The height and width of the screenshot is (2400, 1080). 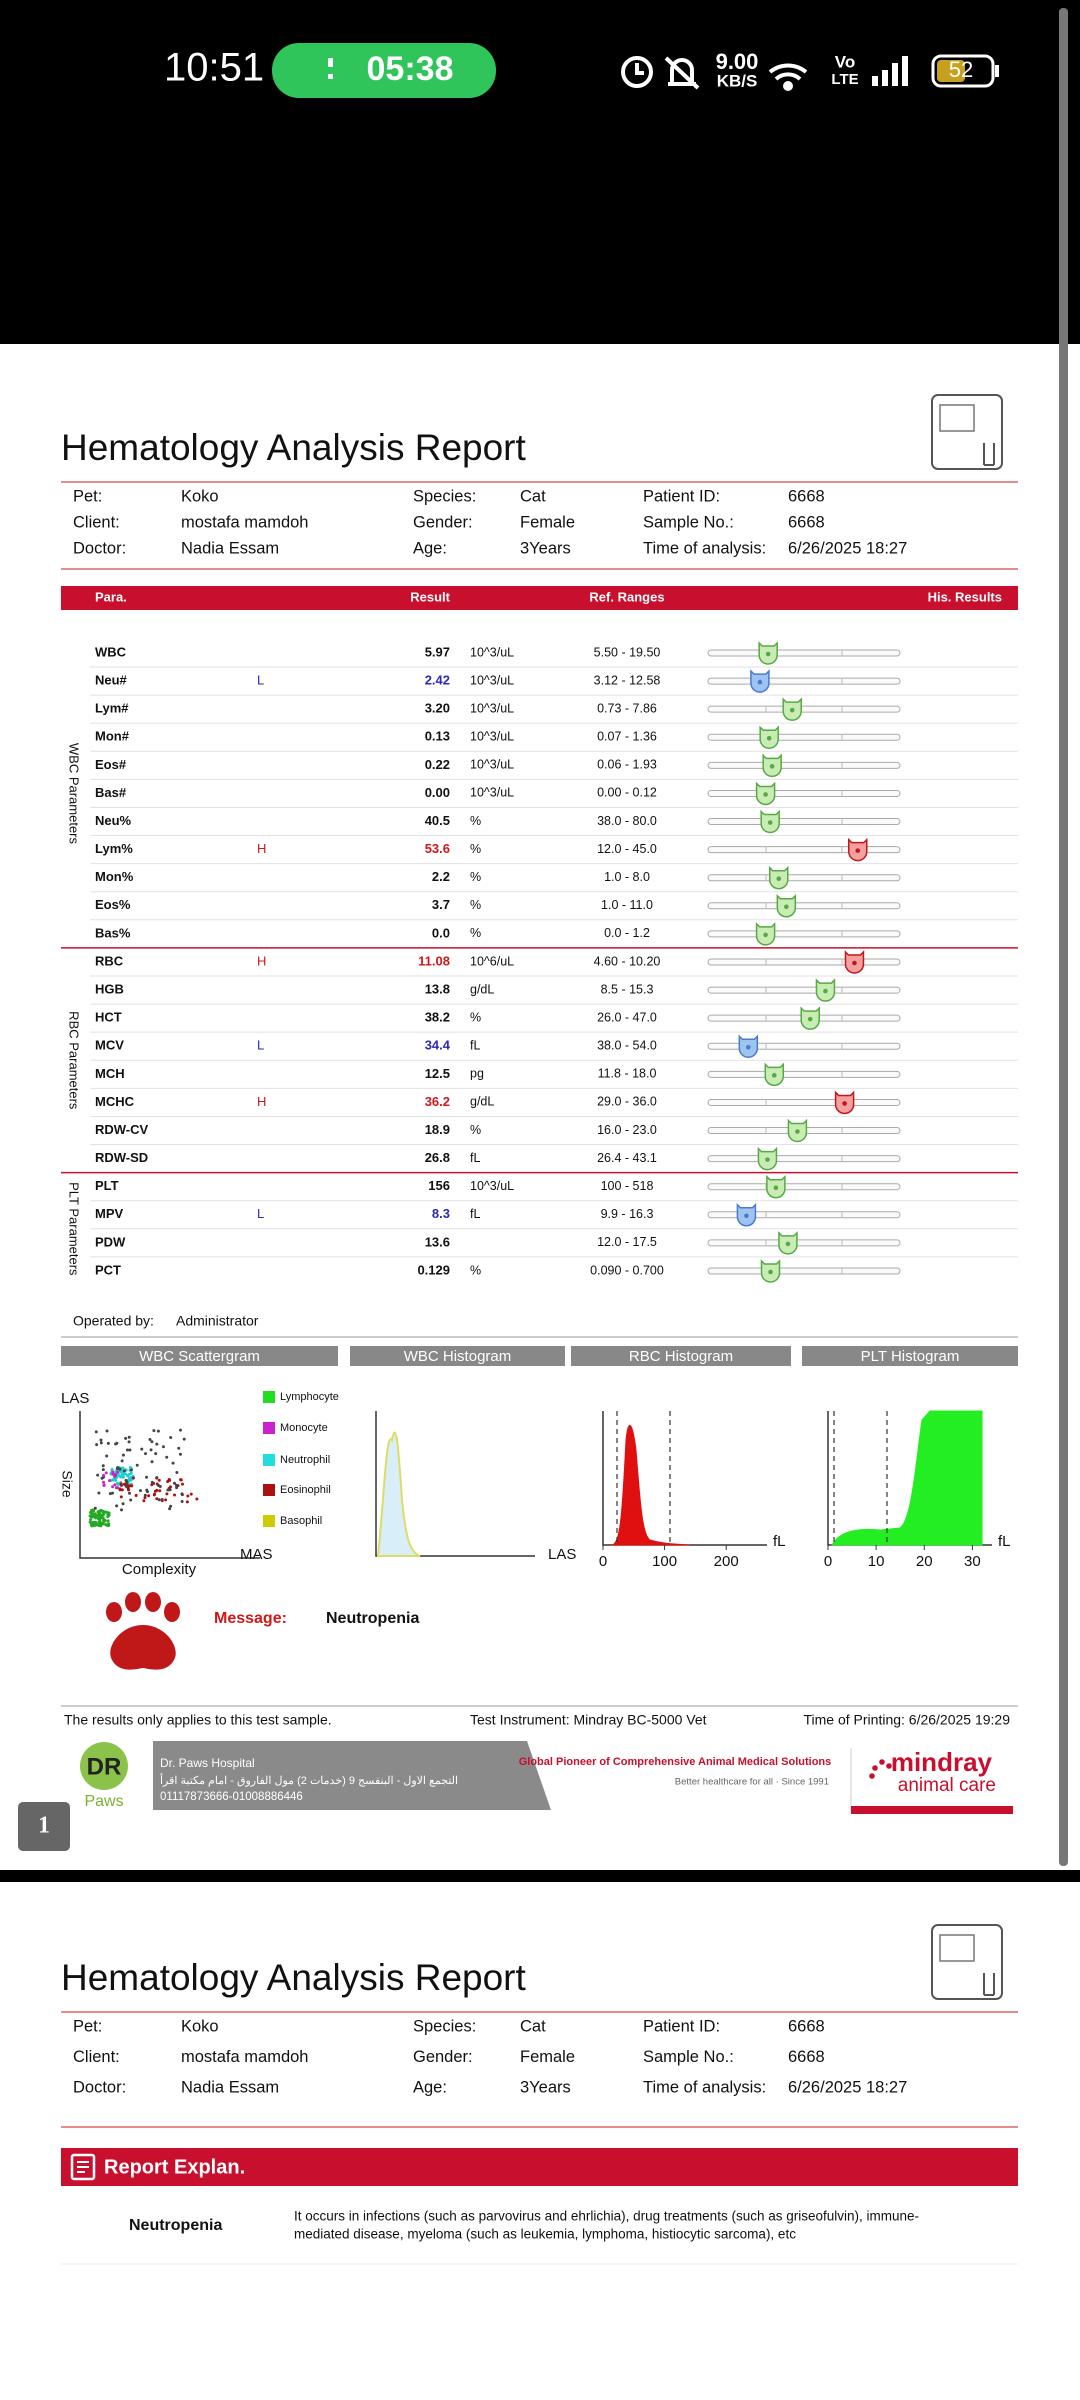 What do you see at coordinates (779, 1541) in the screenshot?
I see `axis-unit: fL` at bounding box center [779, 1541].